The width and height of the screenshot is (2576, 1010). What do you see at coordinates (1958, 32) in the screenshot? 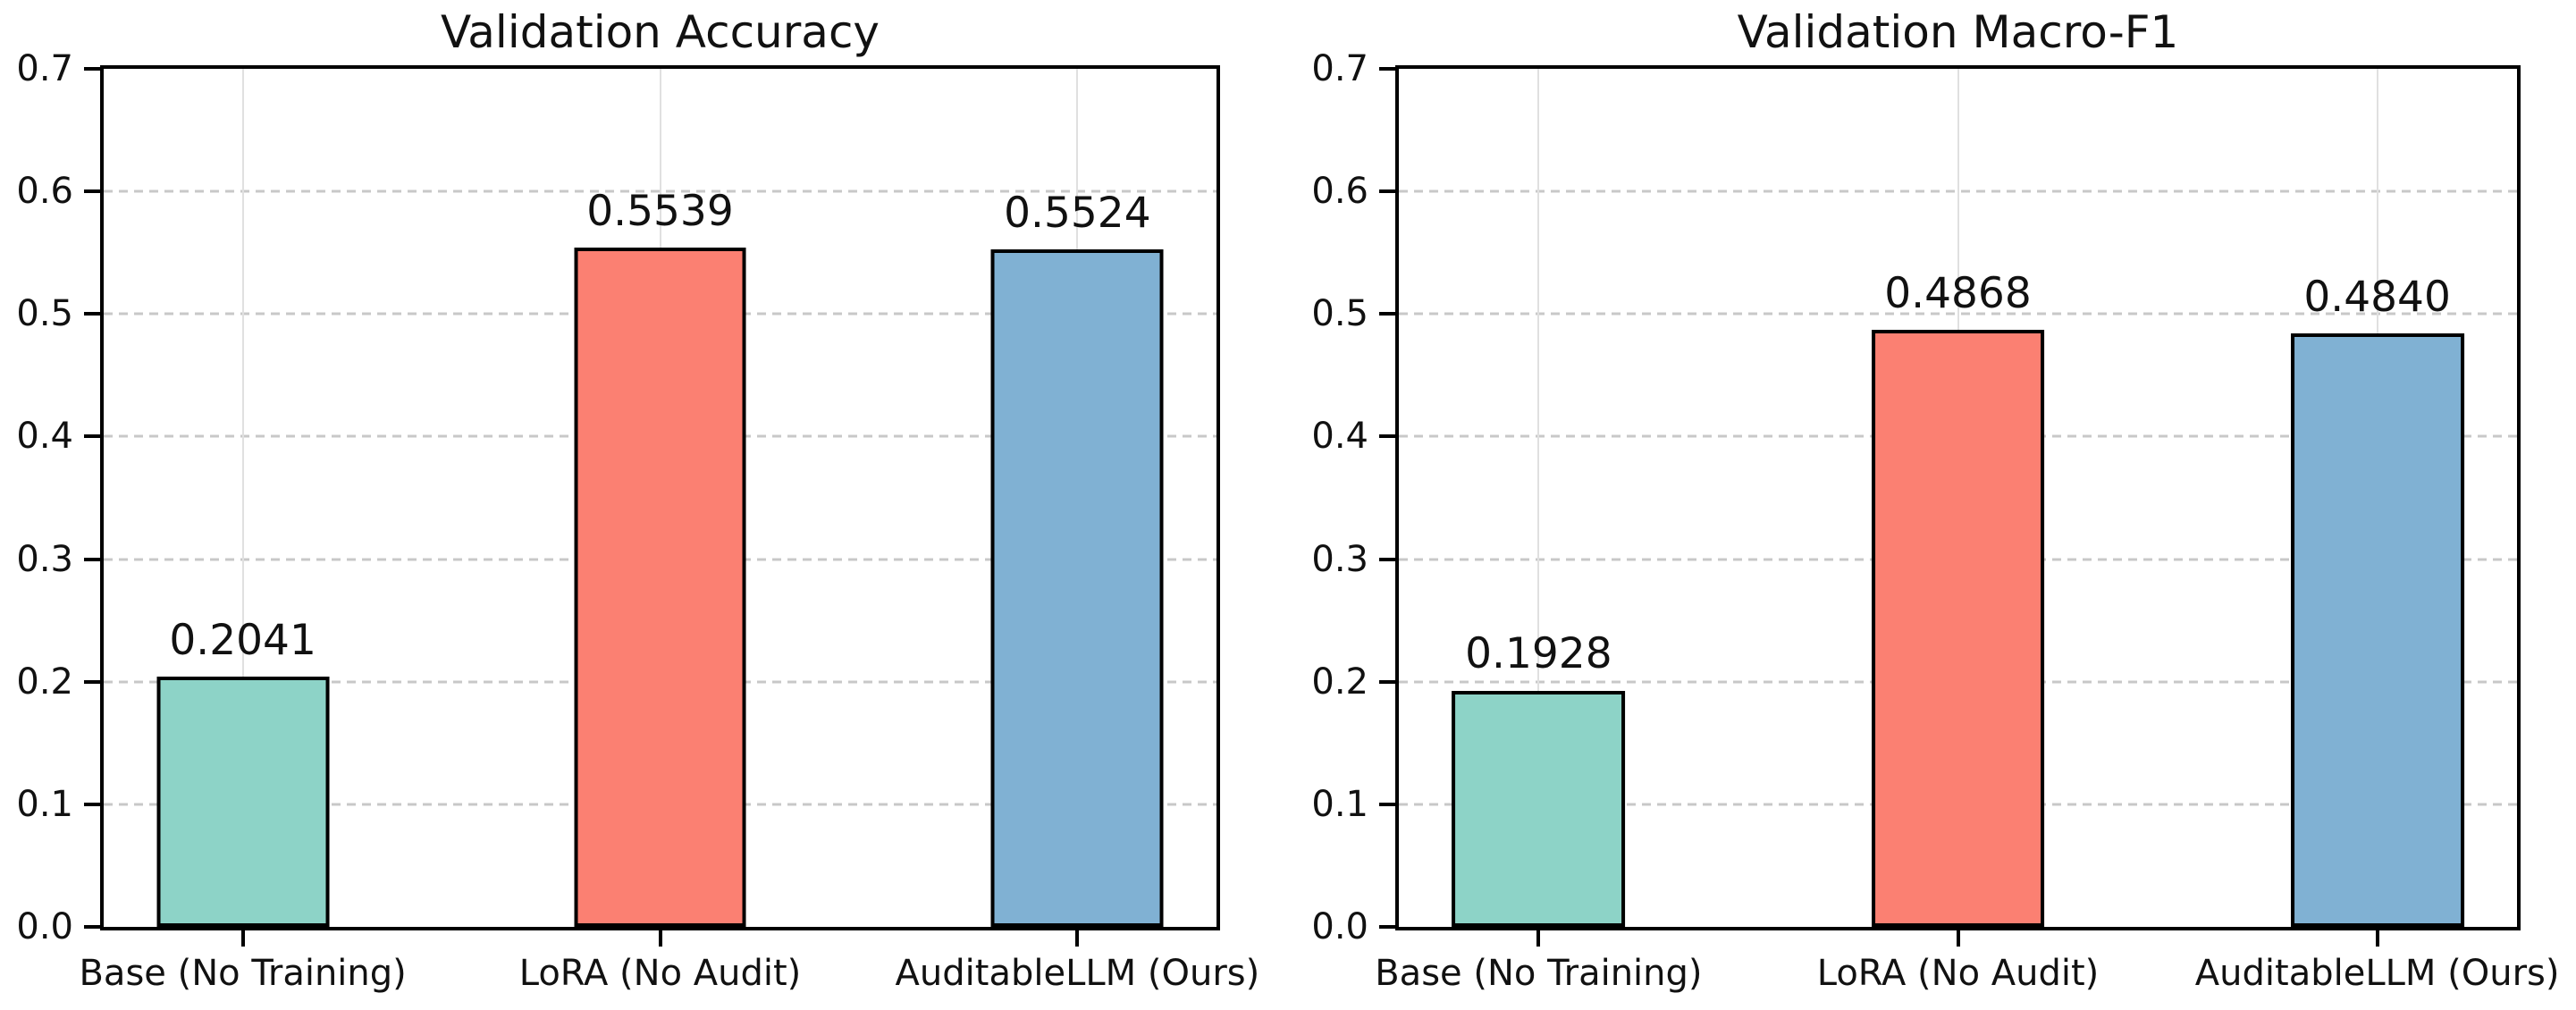
I see `chart-title: Validation Macro-F1` at bounding box center [1958, 32].